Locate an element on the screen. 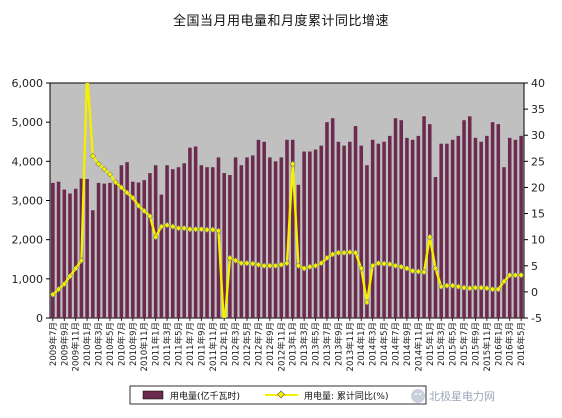  x-tick-label: 2010年9月 is located at coordinates (133, 344).